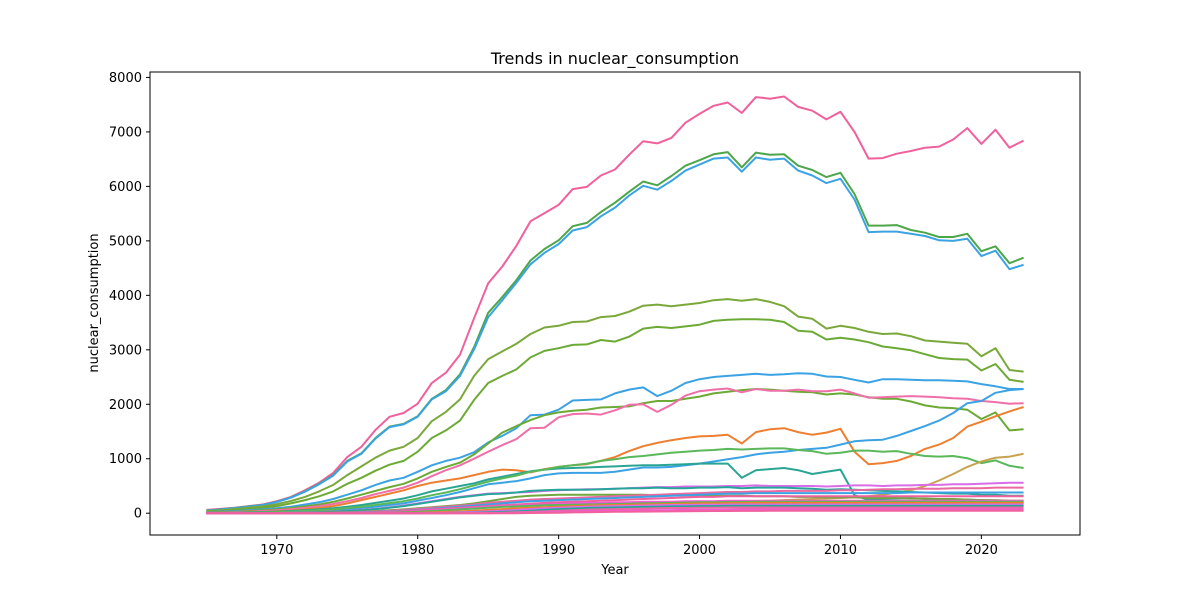  I want to click on y-tick-label: 3000, so click(125, 350).